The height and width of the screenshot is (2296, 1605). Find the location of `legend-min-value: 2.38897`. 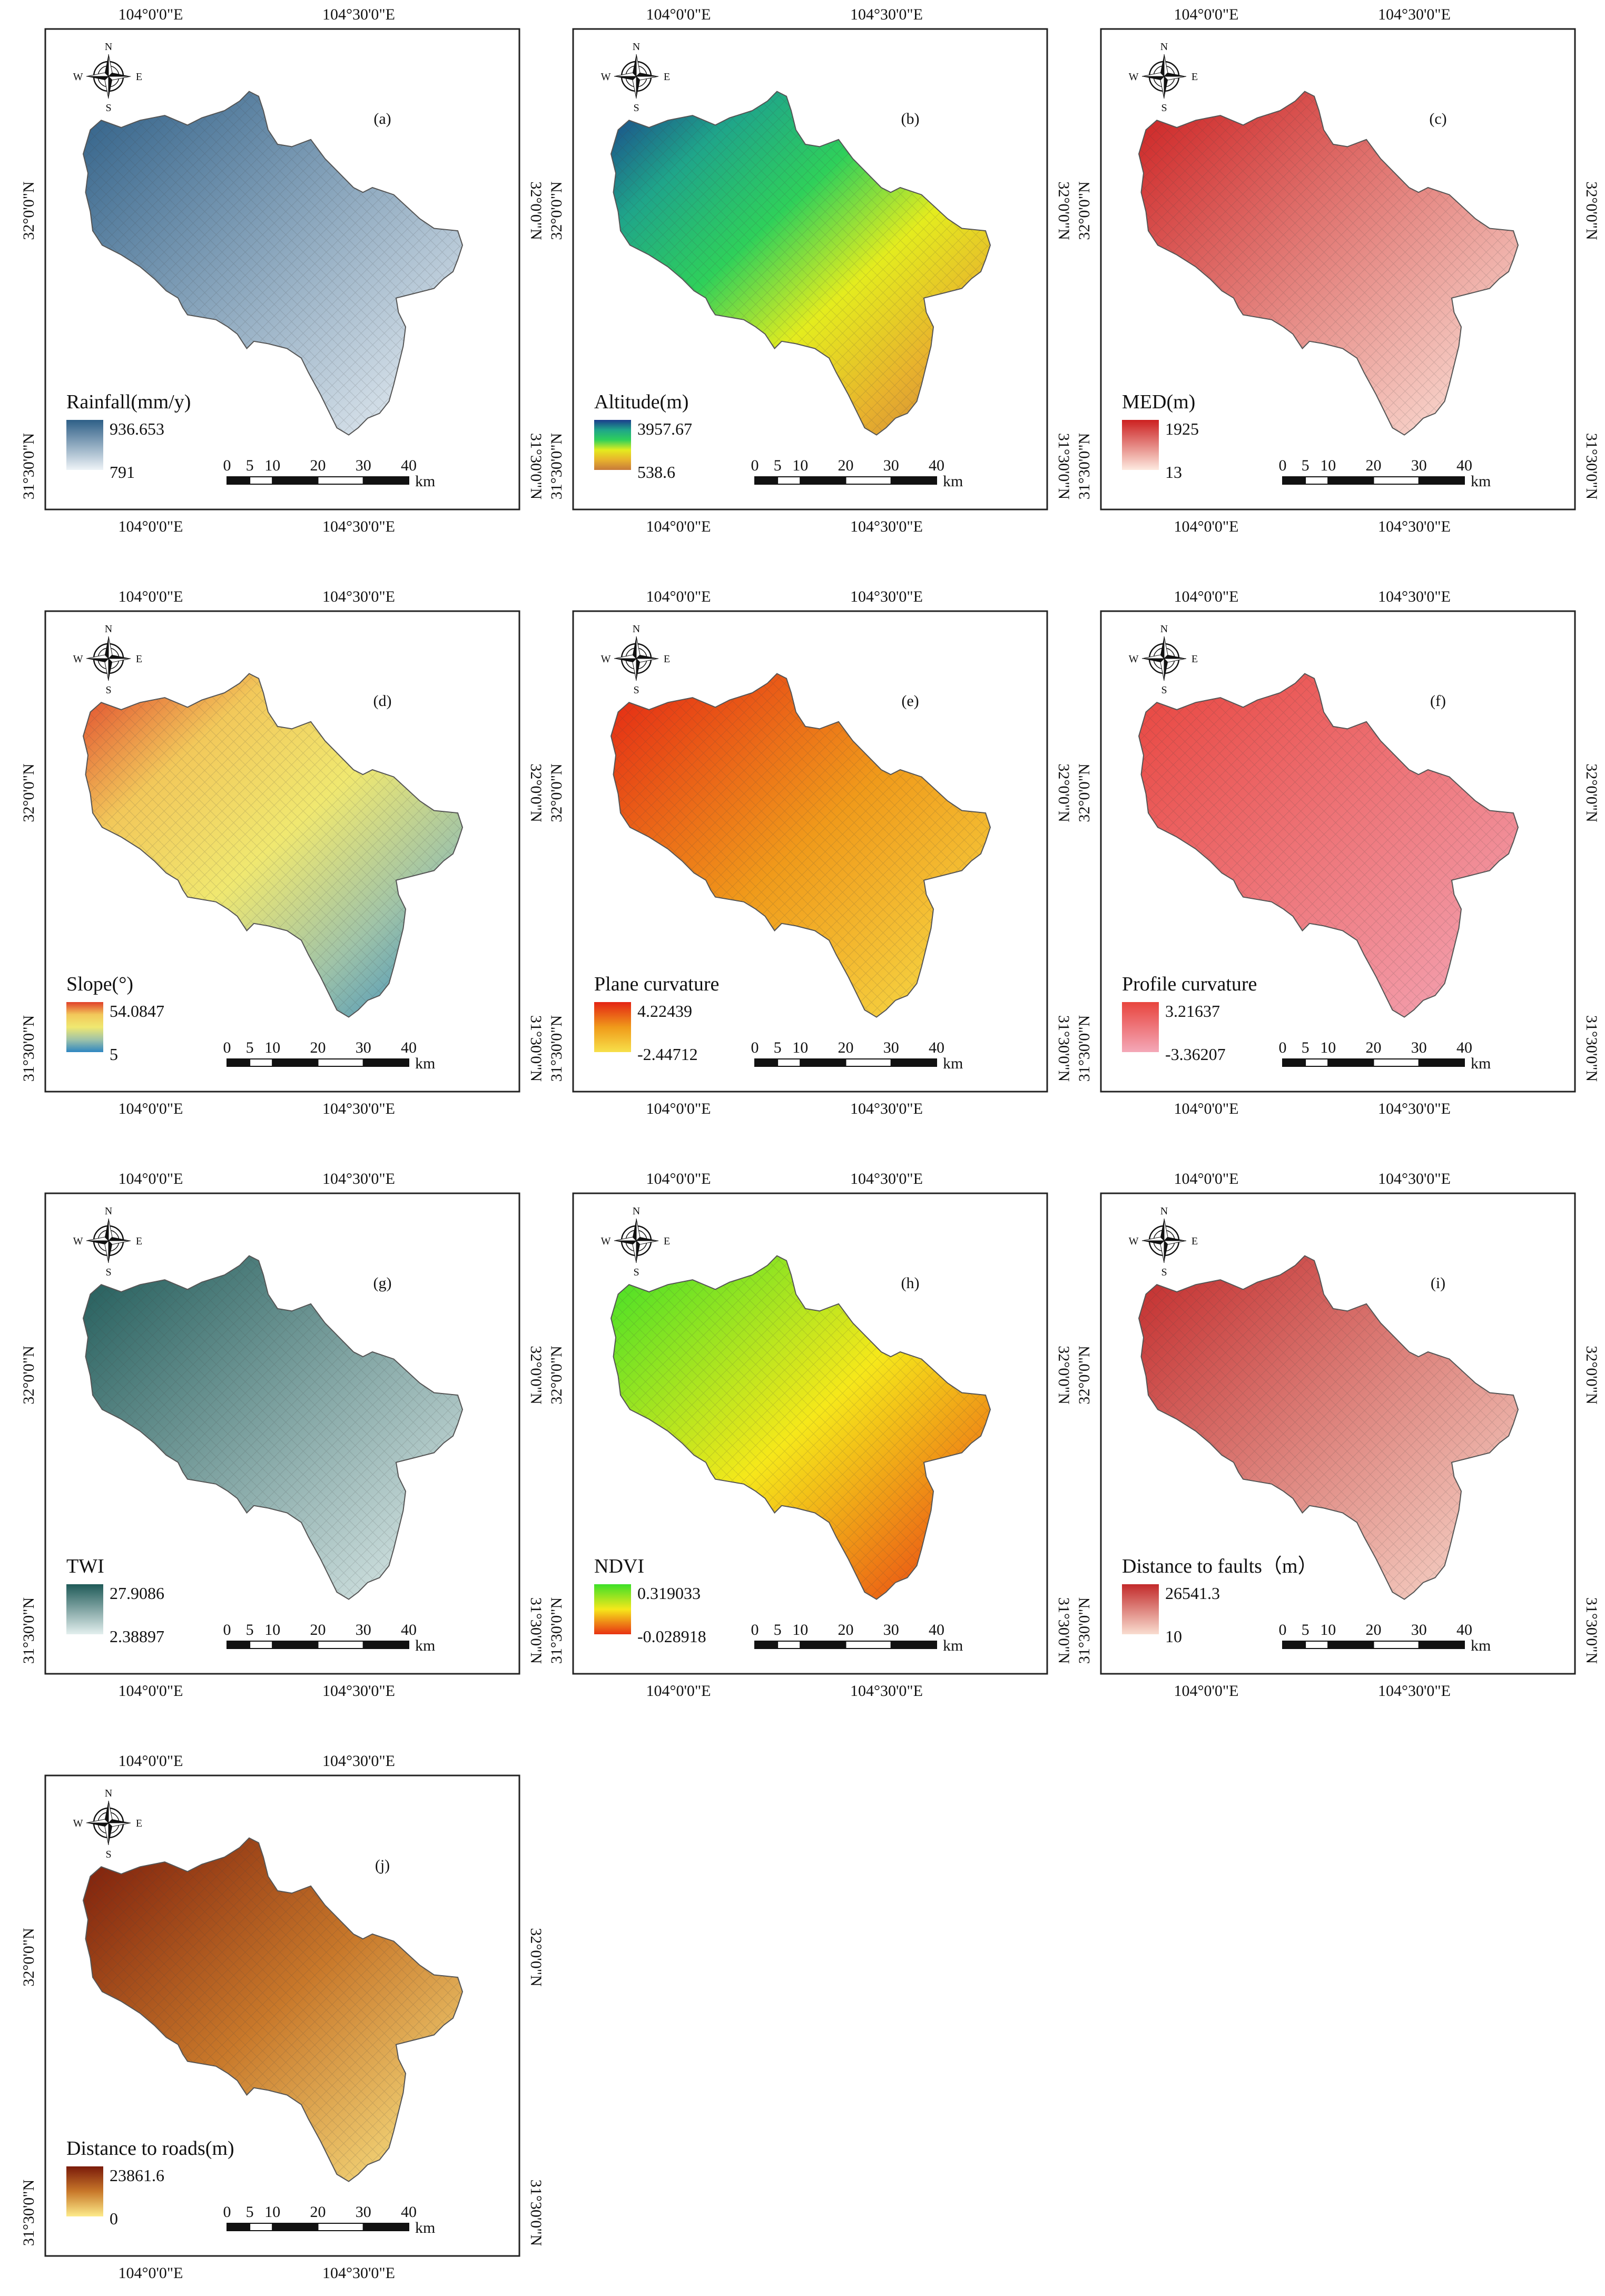

legend-min-value: 2.38897 is located at coordinates (137, 1636).